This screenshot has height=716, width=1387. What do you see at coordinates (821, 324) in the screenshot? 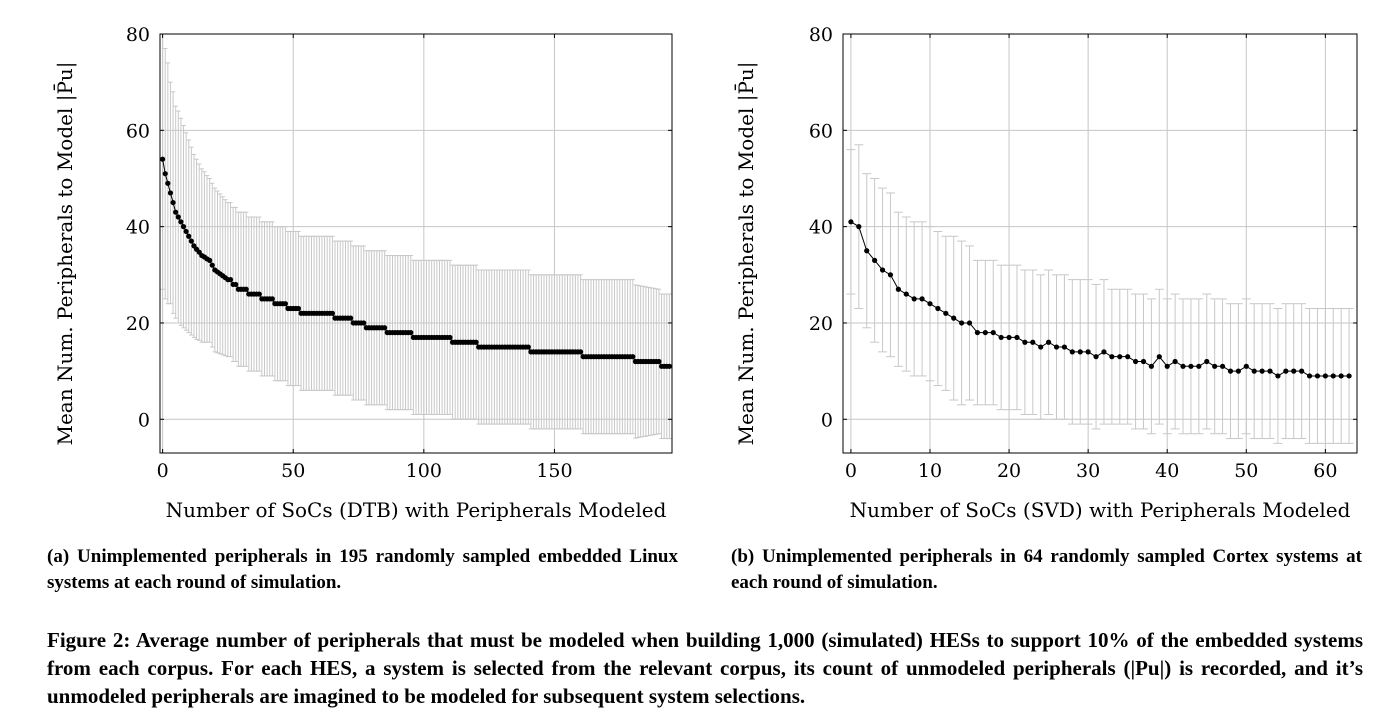
I see `y-tick-label: 20` at bounding box center [821, 324].